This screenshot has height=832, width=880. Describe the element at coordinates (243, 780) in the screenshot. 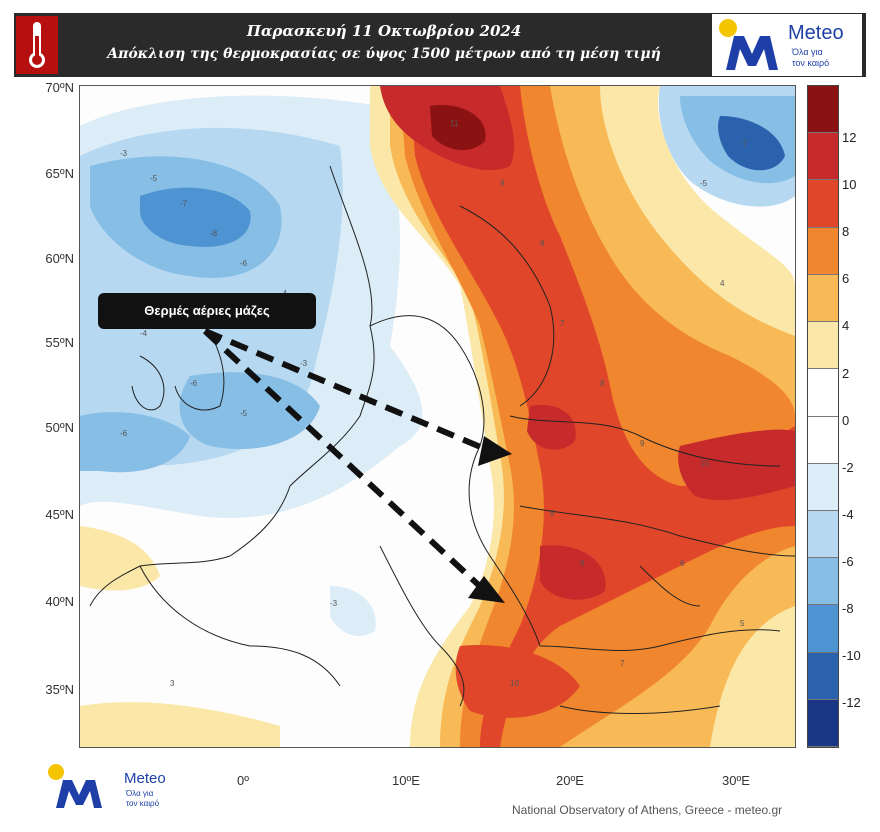

I see `lon-label-0: 0º` at that location.